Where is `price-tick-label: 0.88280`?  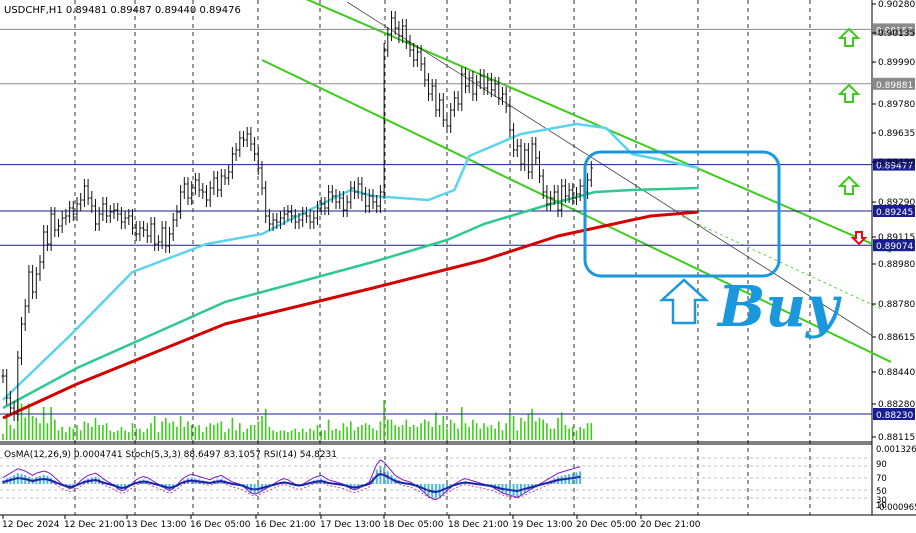 price-tick-label: 0.88280 is located at coordinates (896, 405).